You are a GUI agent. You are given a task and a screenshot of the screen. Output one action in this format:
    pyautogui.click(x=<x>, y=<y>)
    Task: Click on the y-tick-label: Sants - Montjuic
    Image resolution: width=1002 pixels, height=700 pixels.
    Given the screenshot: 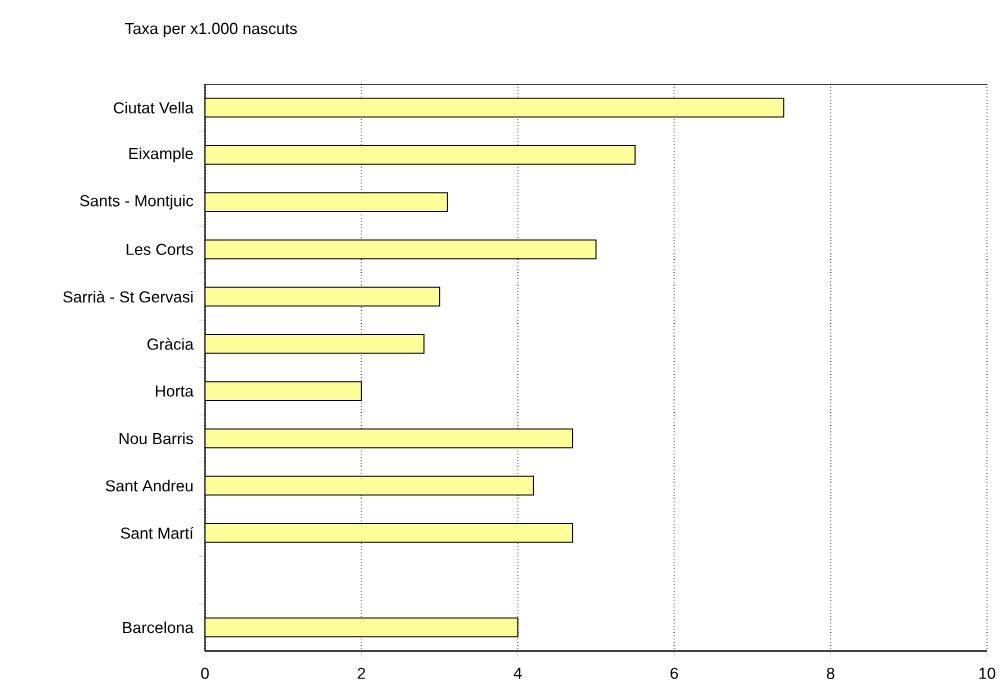 What is the action you would take?
    pyautogui.click(x=137, y=202)
    